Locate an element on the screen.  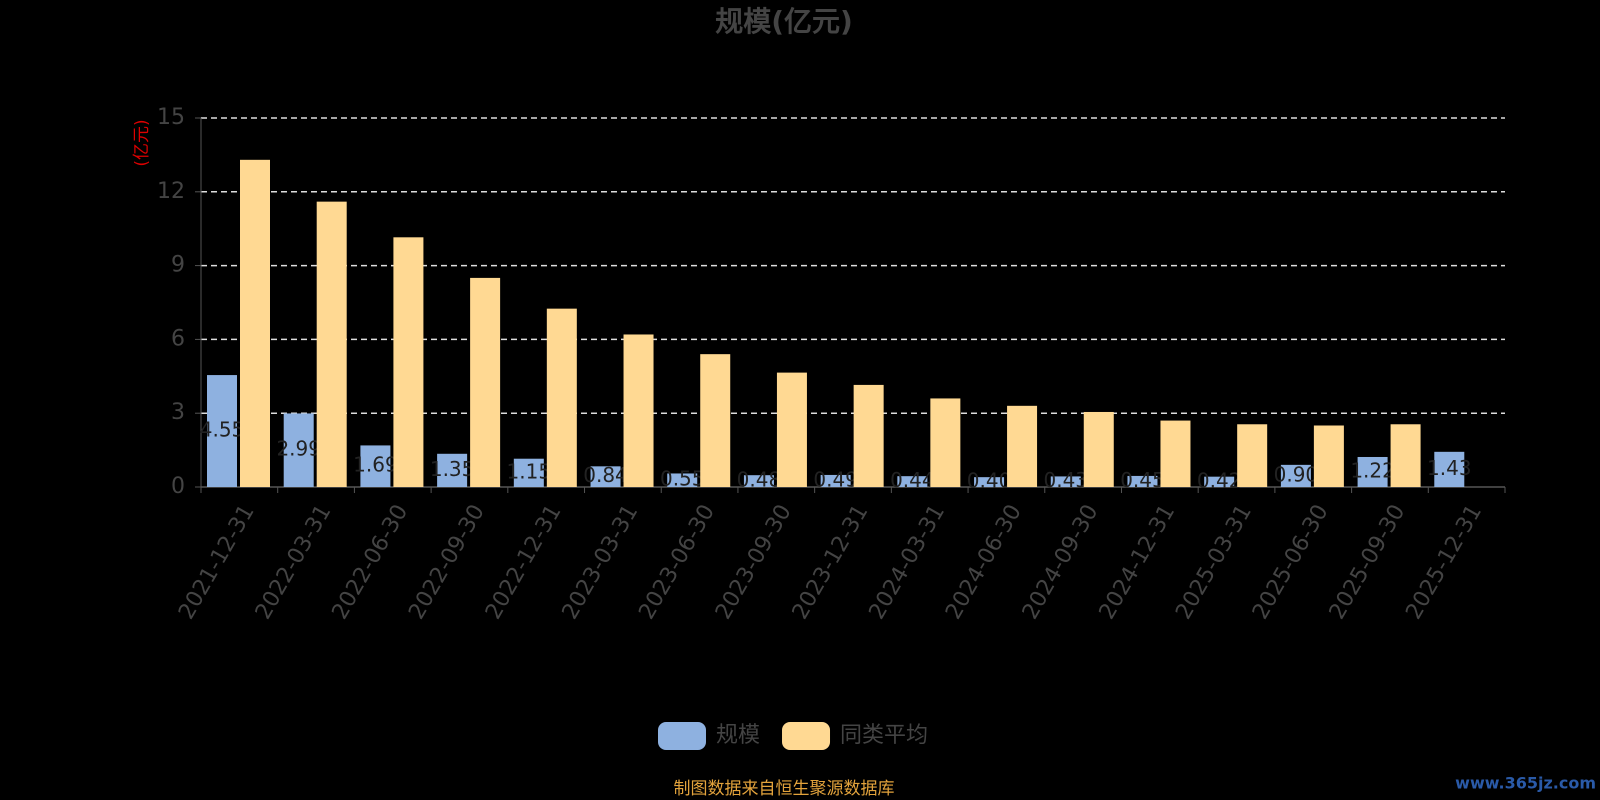
x-tick-label: 2025-06-30 is located at coordinates (1291, 562).